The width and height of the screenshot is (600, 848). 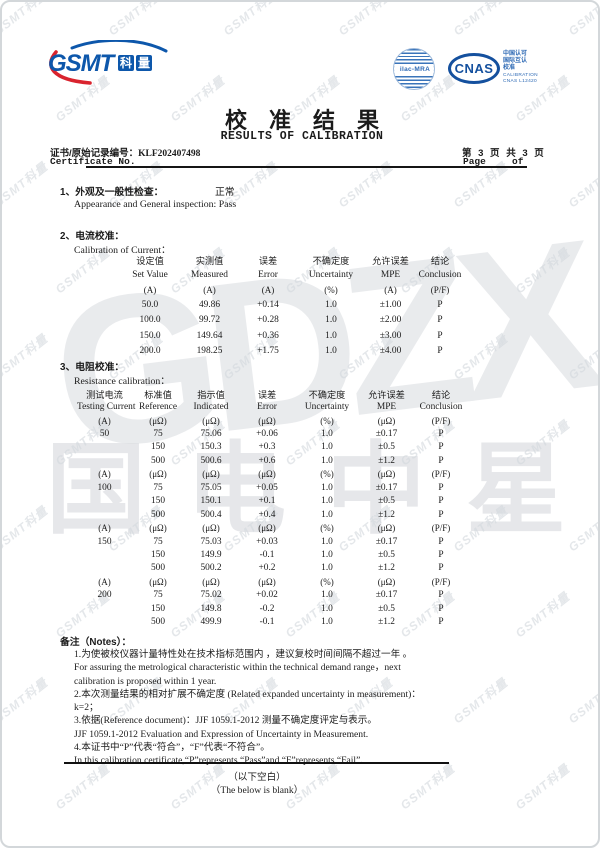 What do you see at coordinates (327, 395) in the screenshot?
I see `table-cell: 不确定度` at bounding box center [327, 395].